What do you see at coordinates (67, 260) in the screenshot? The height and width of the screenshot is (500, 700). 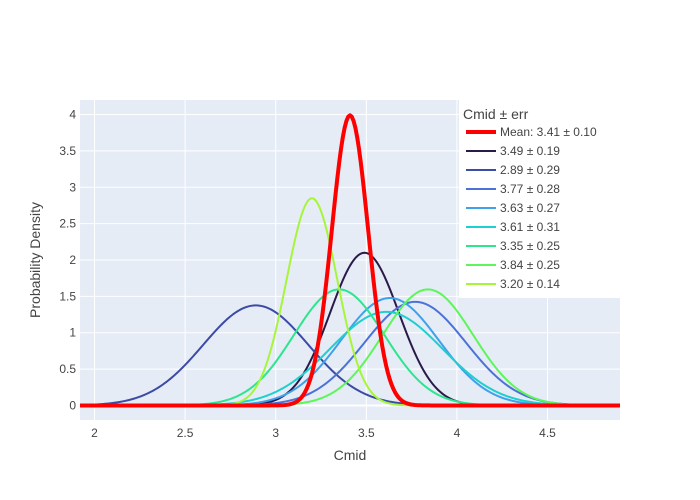 I see `y-axis-ticks: 0 0.5 1 1.5 2 2.5 3 3.5 4` at bounding box center [67, 260].